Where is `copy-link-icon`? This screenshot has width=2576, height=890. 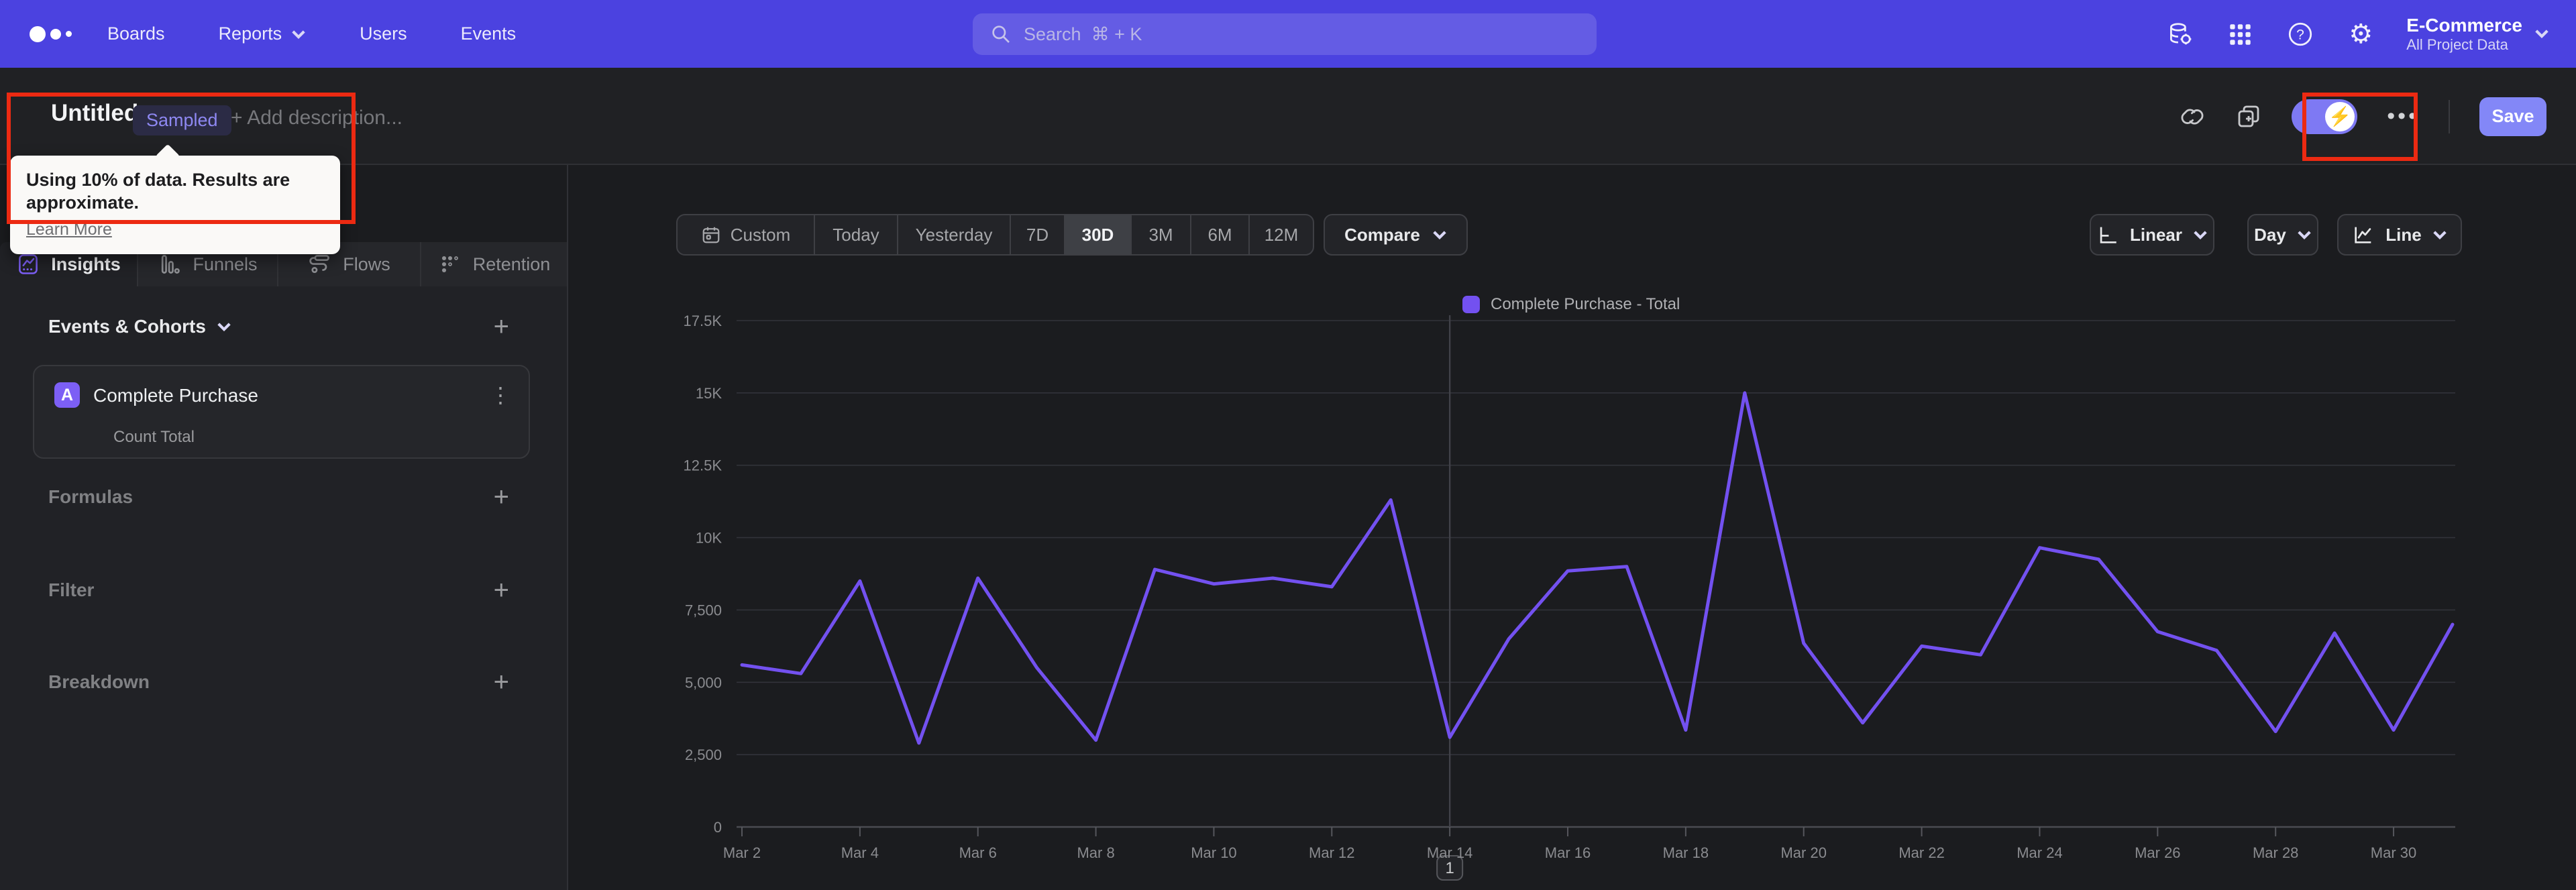 copy-link-icon is located at coordinates (2192, 116).